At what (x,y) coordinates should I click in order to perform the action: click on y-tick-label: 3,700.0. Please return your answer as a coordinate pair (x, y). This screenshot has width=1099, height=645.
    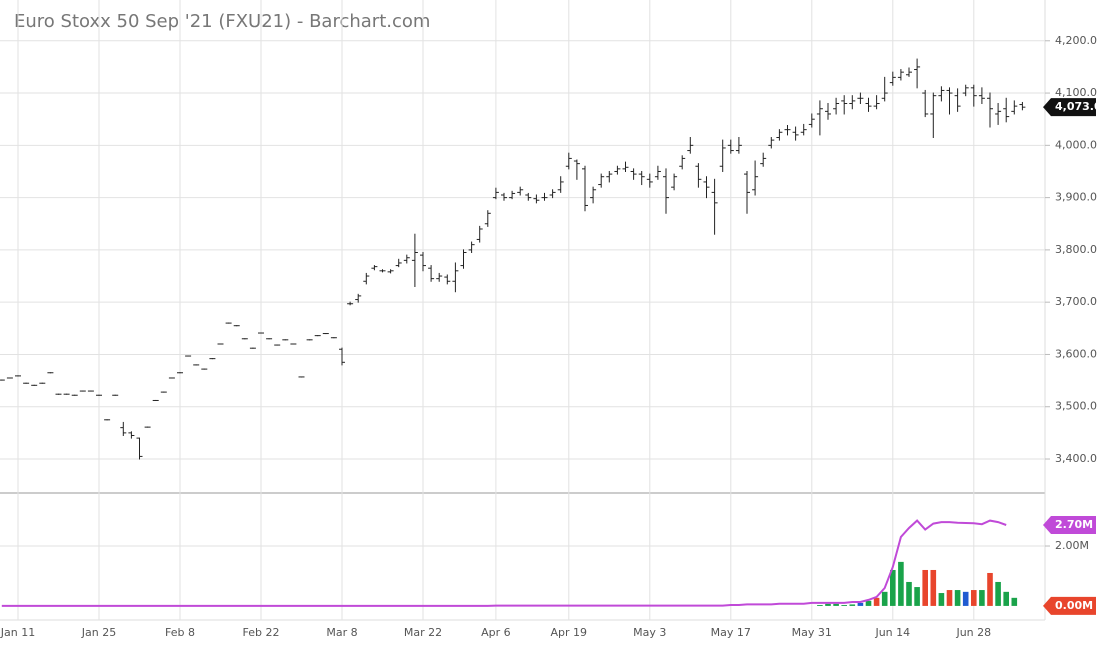
    Looking at the image, I should click on (1076, 301).